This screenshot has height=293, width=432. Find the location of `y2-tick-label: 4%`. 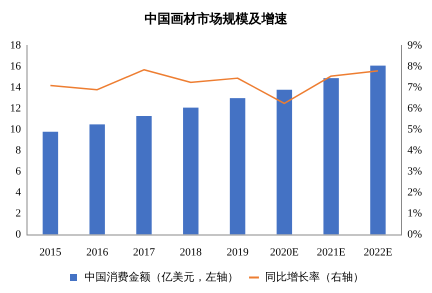

y2-tick-label: 4% is located at coordinates (414, 150).